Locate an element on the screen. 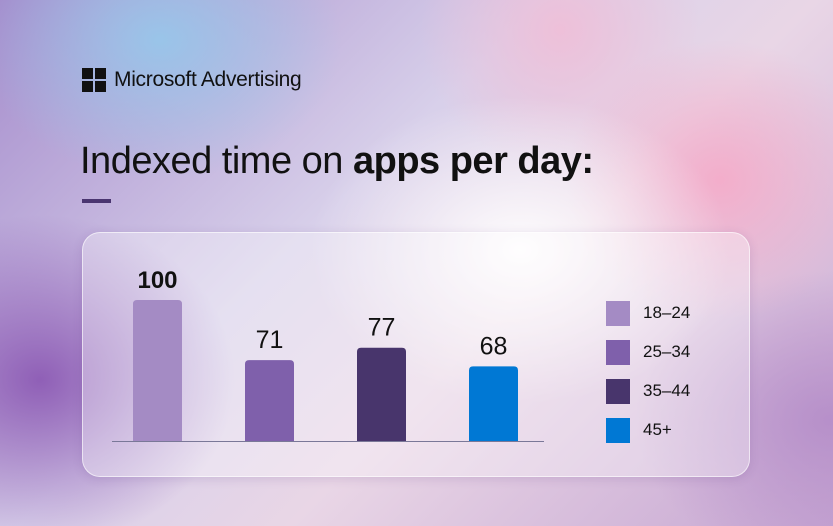 The height and width of the screenshot is (526, 833). legend-item: 45+ is located at coordinates (648, 430).